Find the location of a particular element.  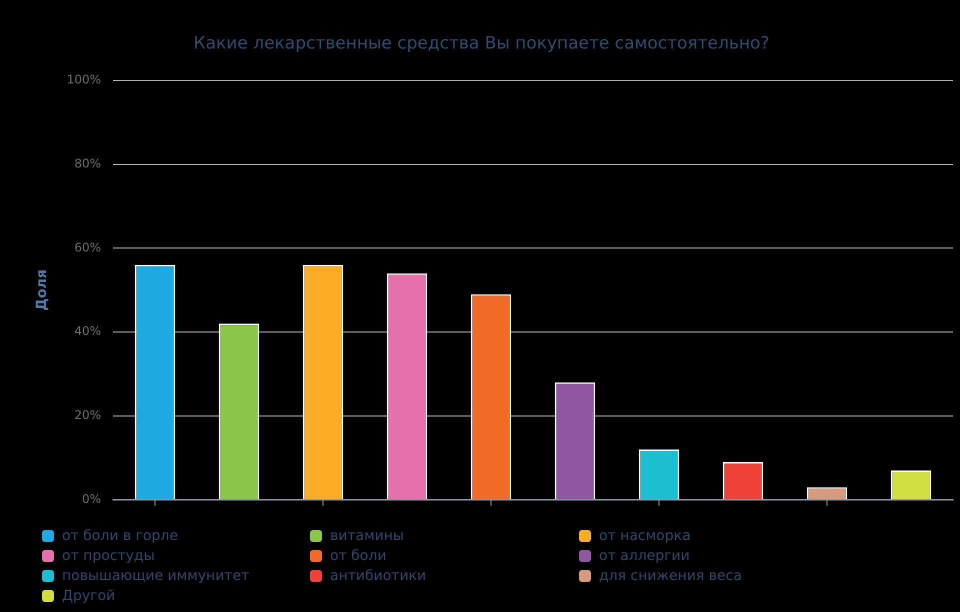

legend-label: от простуды is located at coordinates (108, 556).